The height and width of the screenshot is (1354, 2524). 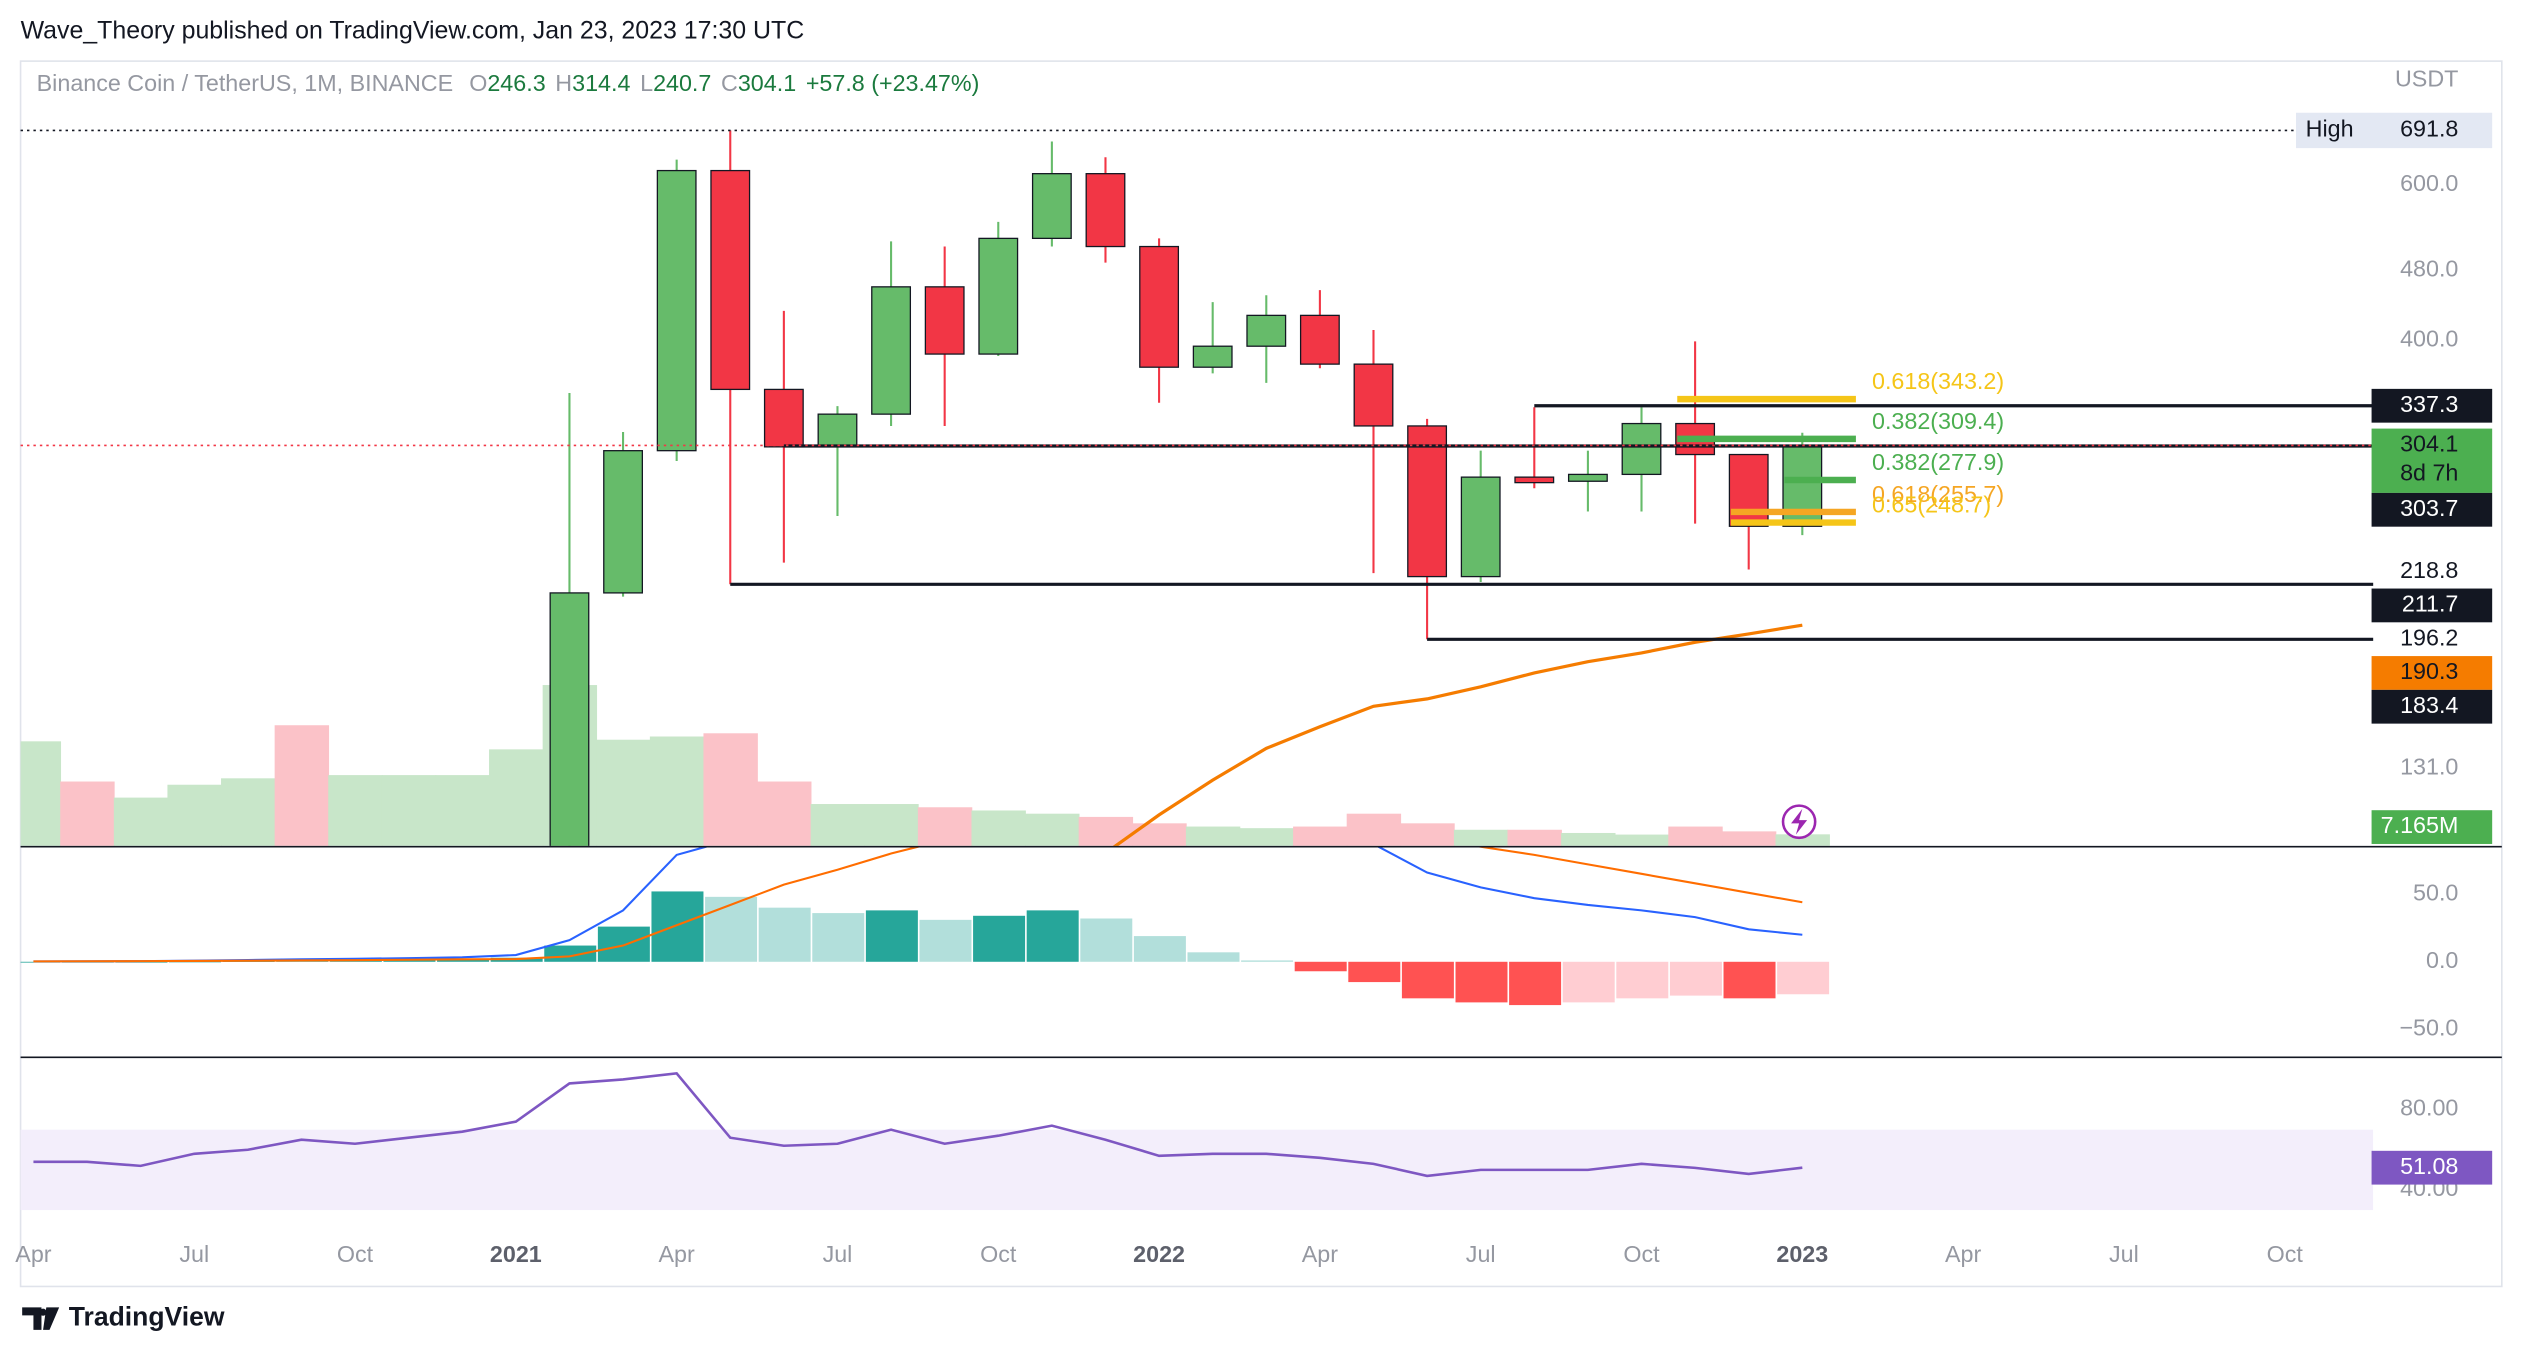 What do you see at coordinates (2420, 825) in the screenshot?
I see `volume-label: 7.165M` at bounding box center [2420, 825].